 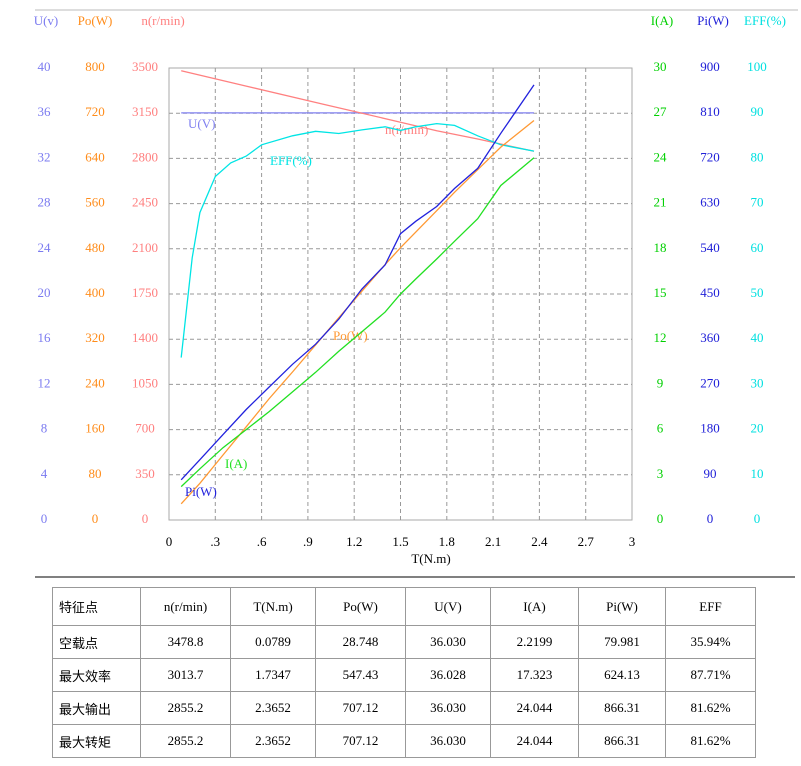 What do you see at coordinates (710, 66) in the screenshot?
I see `y-tick-label: 900` at bounding box center [710, 66].